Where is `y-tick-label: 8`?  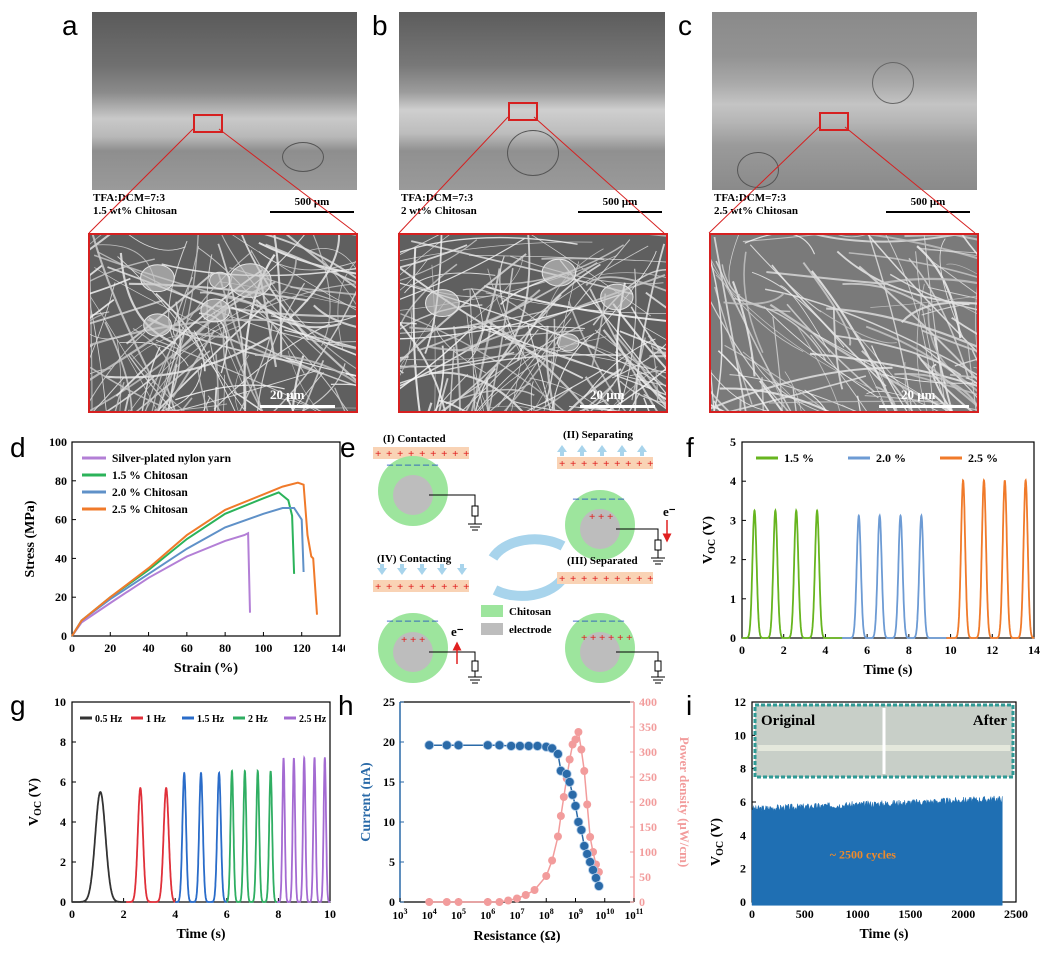
y-tick-label: 8 is located at coordinates (743, 769).